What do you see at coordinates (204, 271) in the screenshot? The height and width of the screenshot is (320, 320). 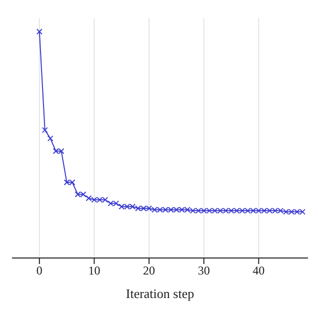 I see `x-tick-label: 30` at bounding box center [204, 271].